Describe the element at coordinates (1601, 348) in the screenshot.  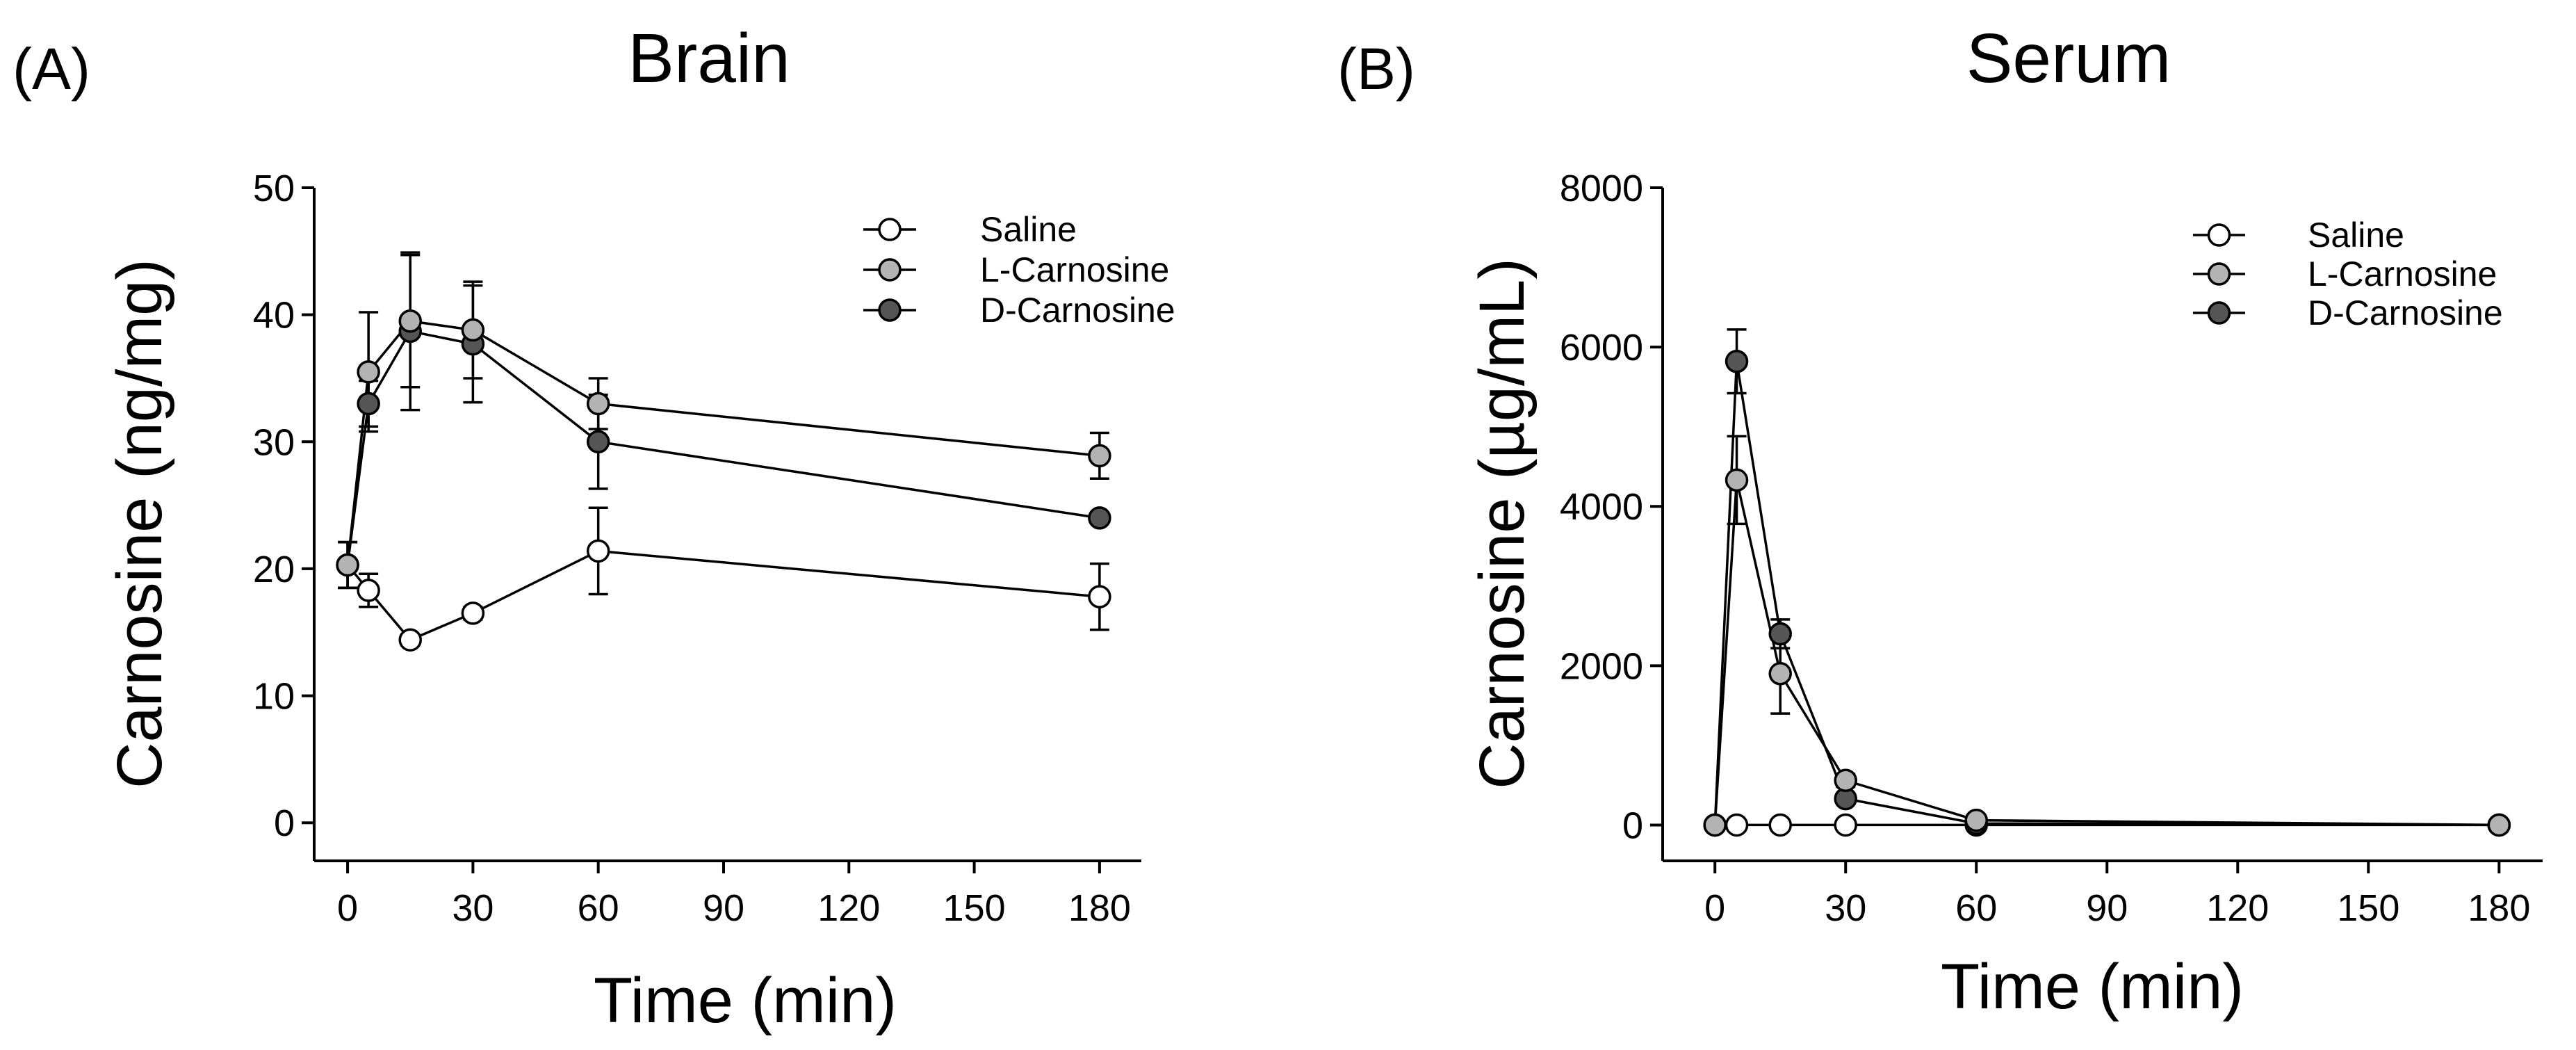
I see `y-tick-label: 6000` at that location.